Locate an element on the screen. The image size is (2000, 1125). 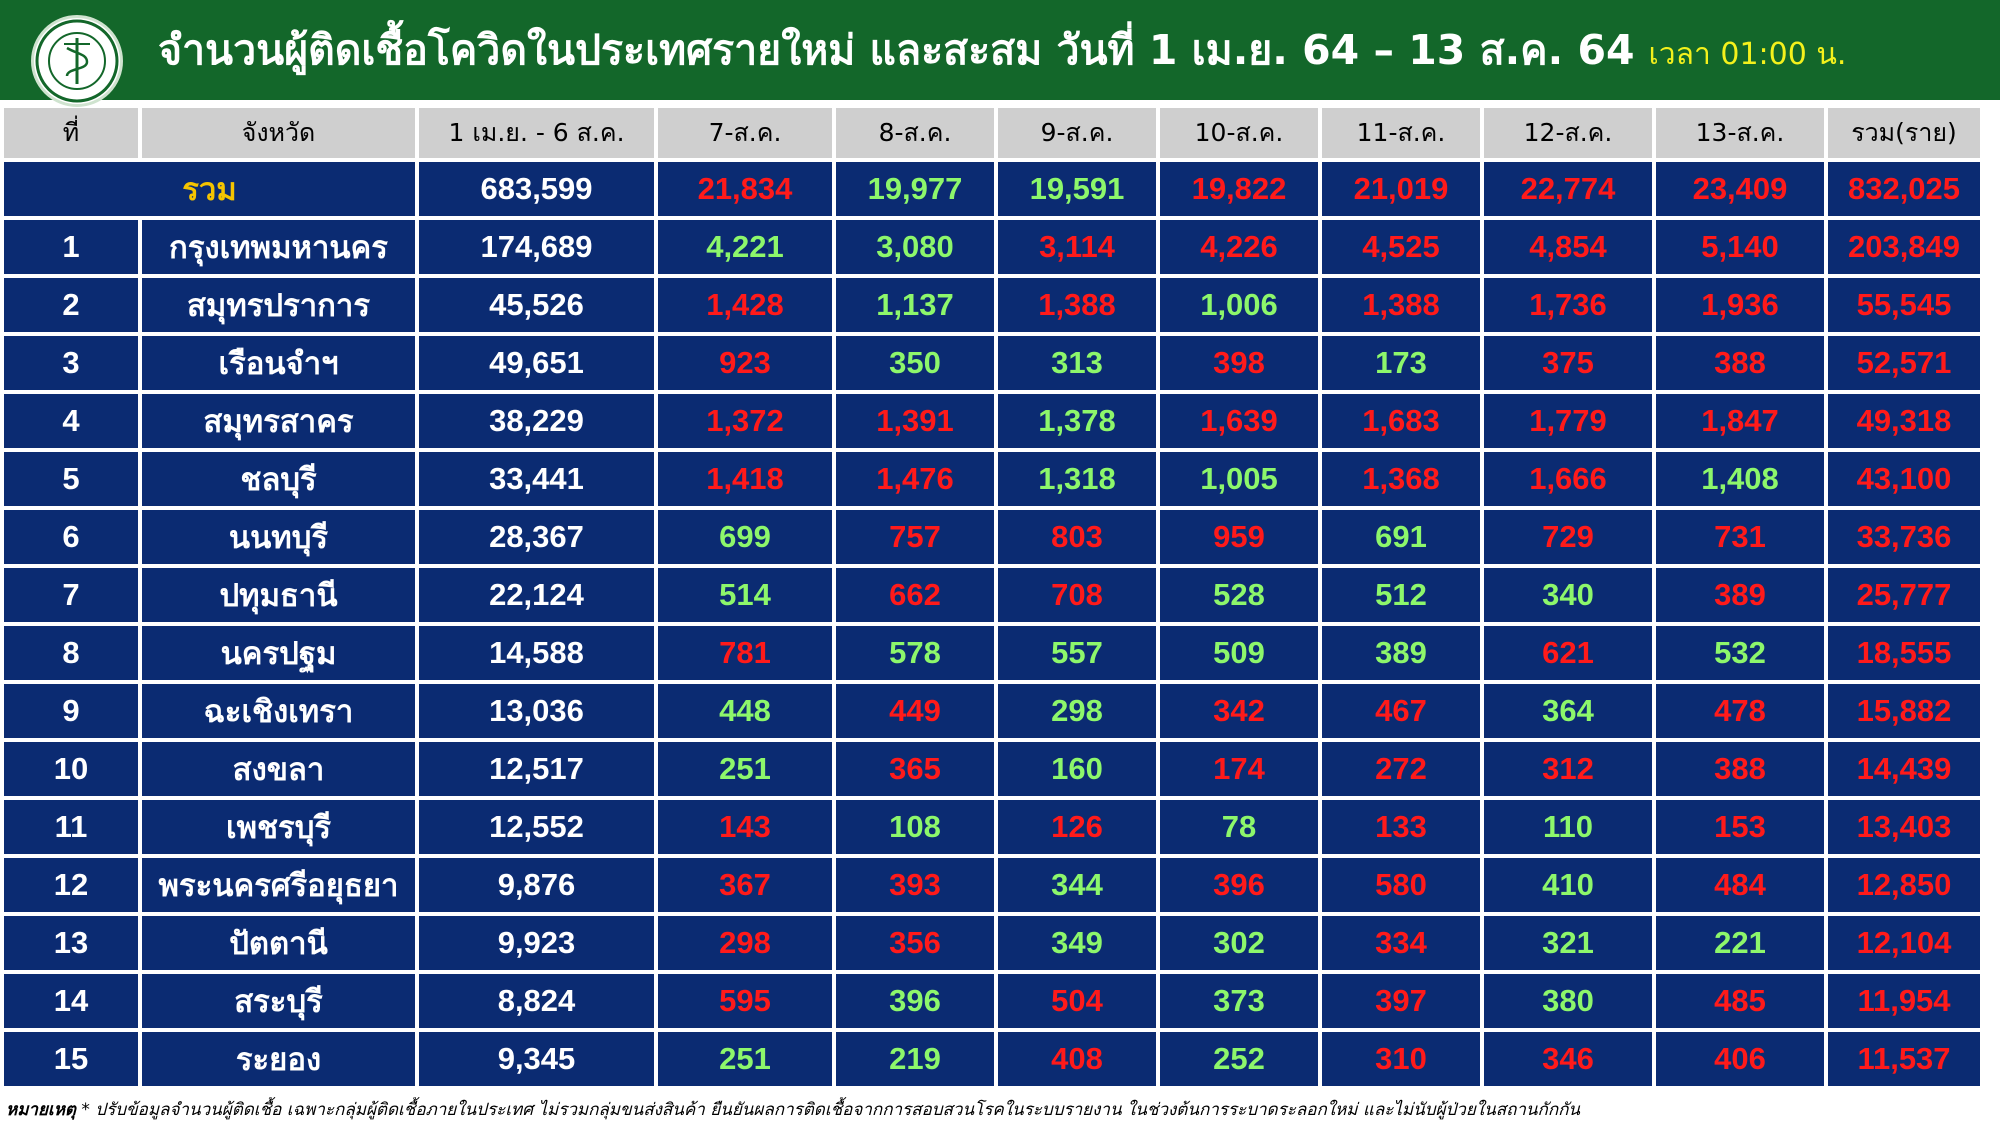
daily-count: 1,736 is located at coordinates (1568, 305).